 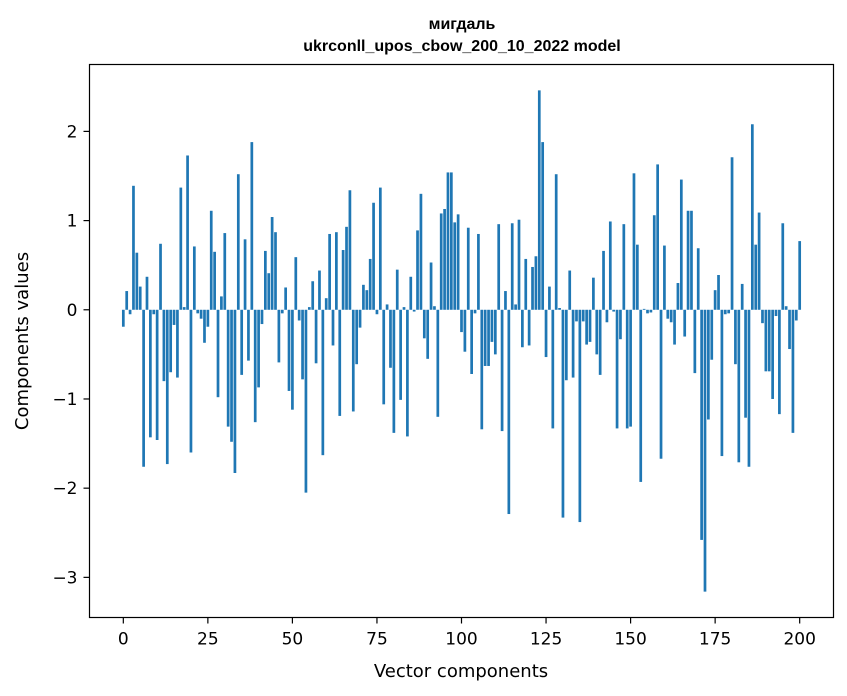 I want to click on y-tick-label: 0, so click(x=72, y=311).